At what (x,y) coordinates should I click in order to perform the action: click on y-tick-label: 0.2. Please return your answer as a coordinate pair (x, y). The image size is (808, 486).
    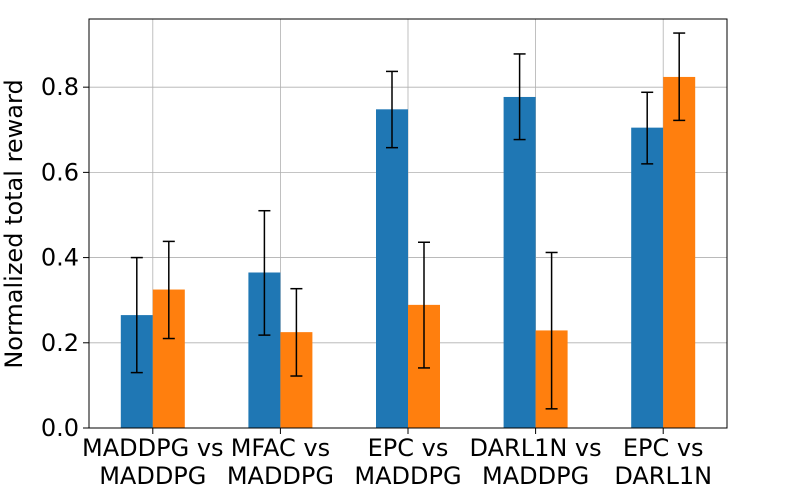
    Looking at the image, I should click on (60, 343).